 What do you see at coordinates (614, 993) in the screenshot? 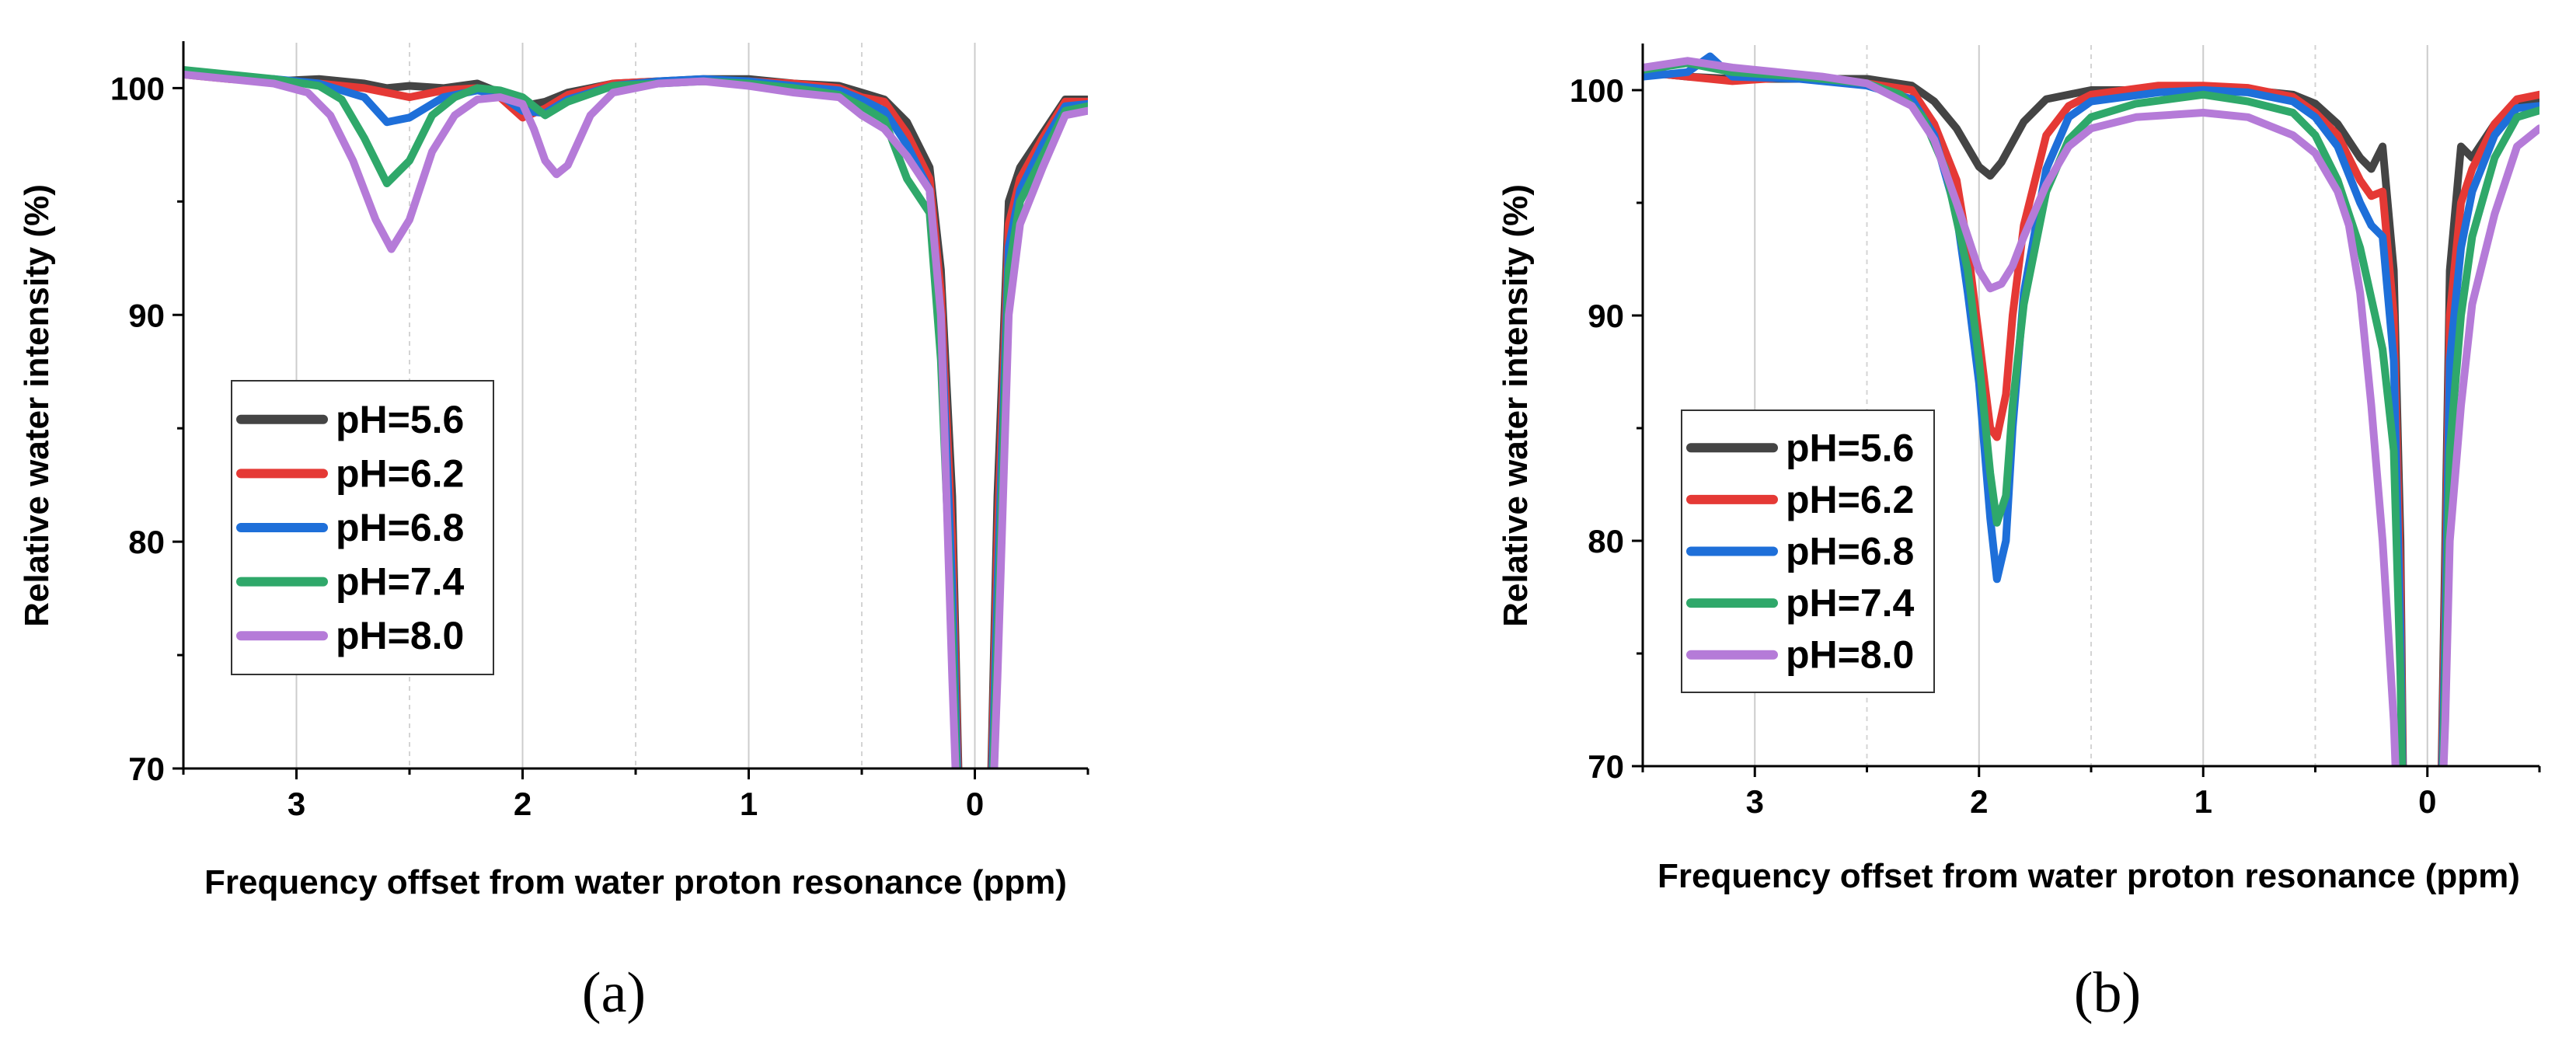
I see `caption-a: (a)` at bounding box center [614, 993].